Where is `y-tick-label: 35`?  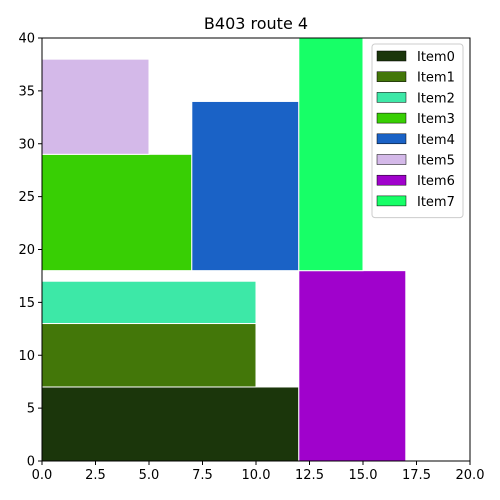
y-tick-label: 35 is located at coordinates (26, 91).